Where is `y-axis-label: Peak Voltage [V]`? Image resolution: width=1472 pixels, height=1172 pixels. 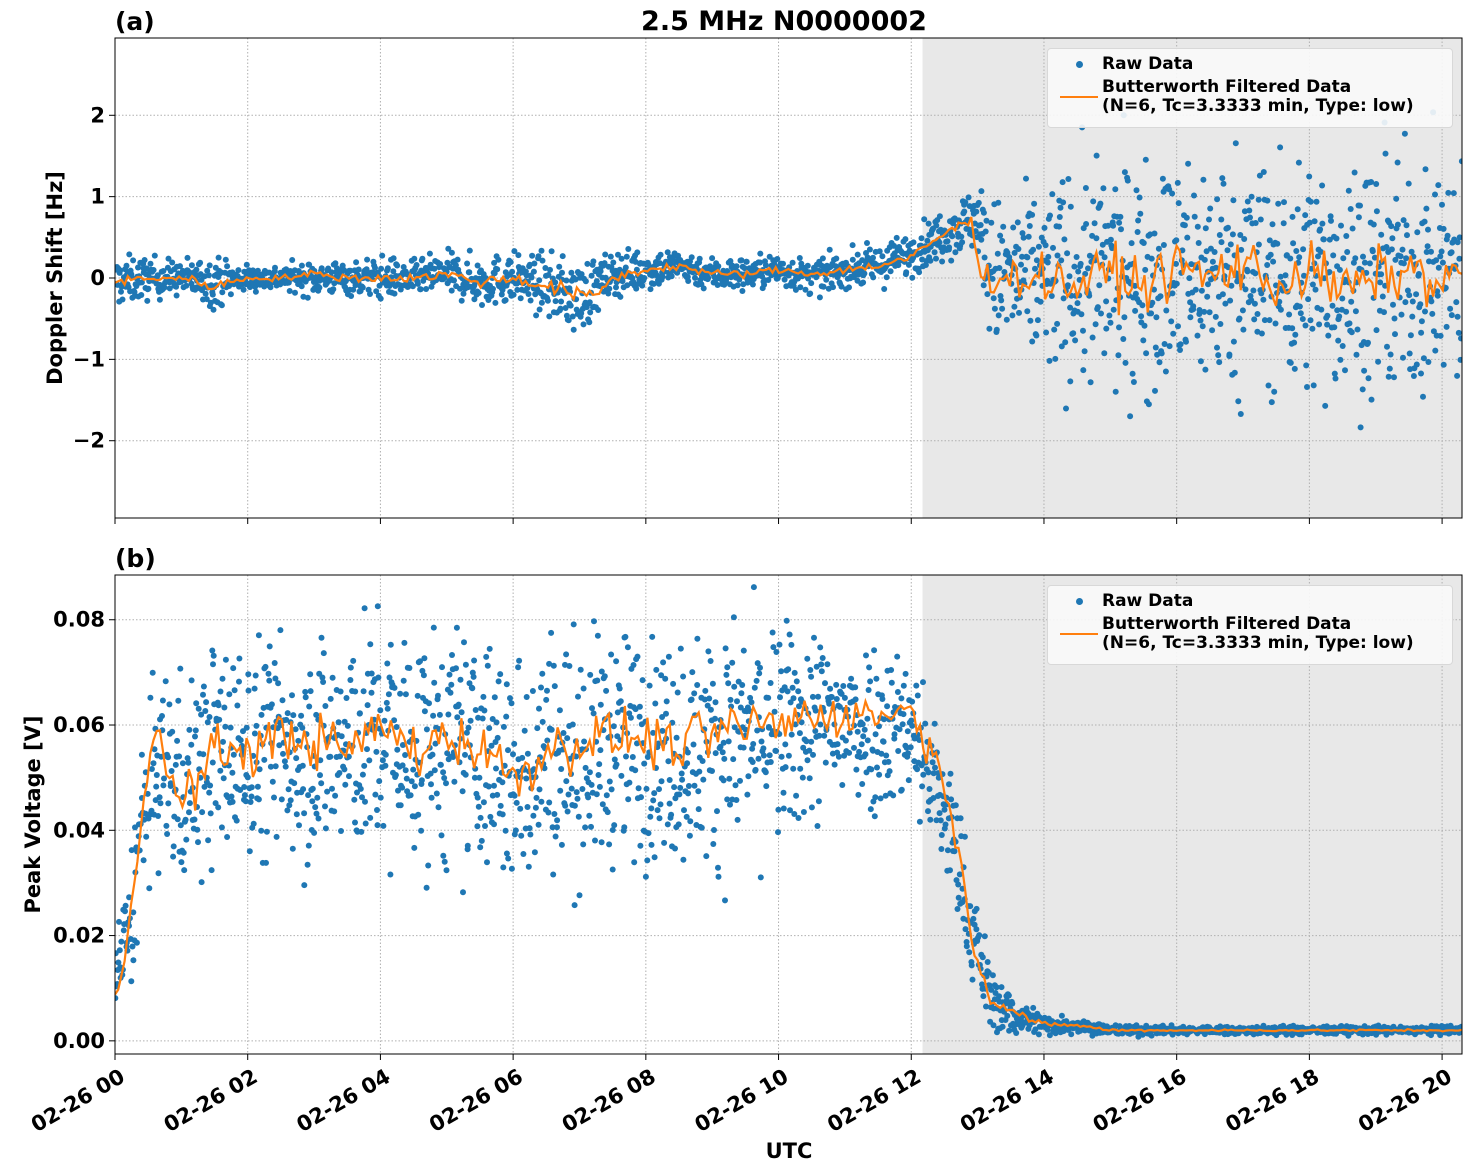 y-axis-label: Peak Voltage [V] is located at coordinates (33, 814).